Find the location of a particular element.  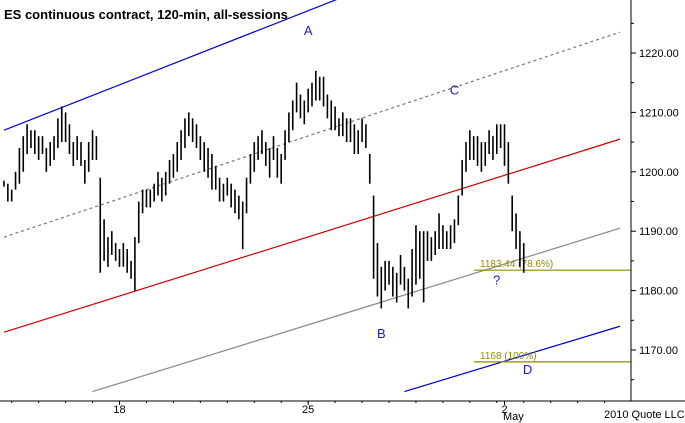

level-label-1: 1168 (100%) is located at coordinates (508, 356).